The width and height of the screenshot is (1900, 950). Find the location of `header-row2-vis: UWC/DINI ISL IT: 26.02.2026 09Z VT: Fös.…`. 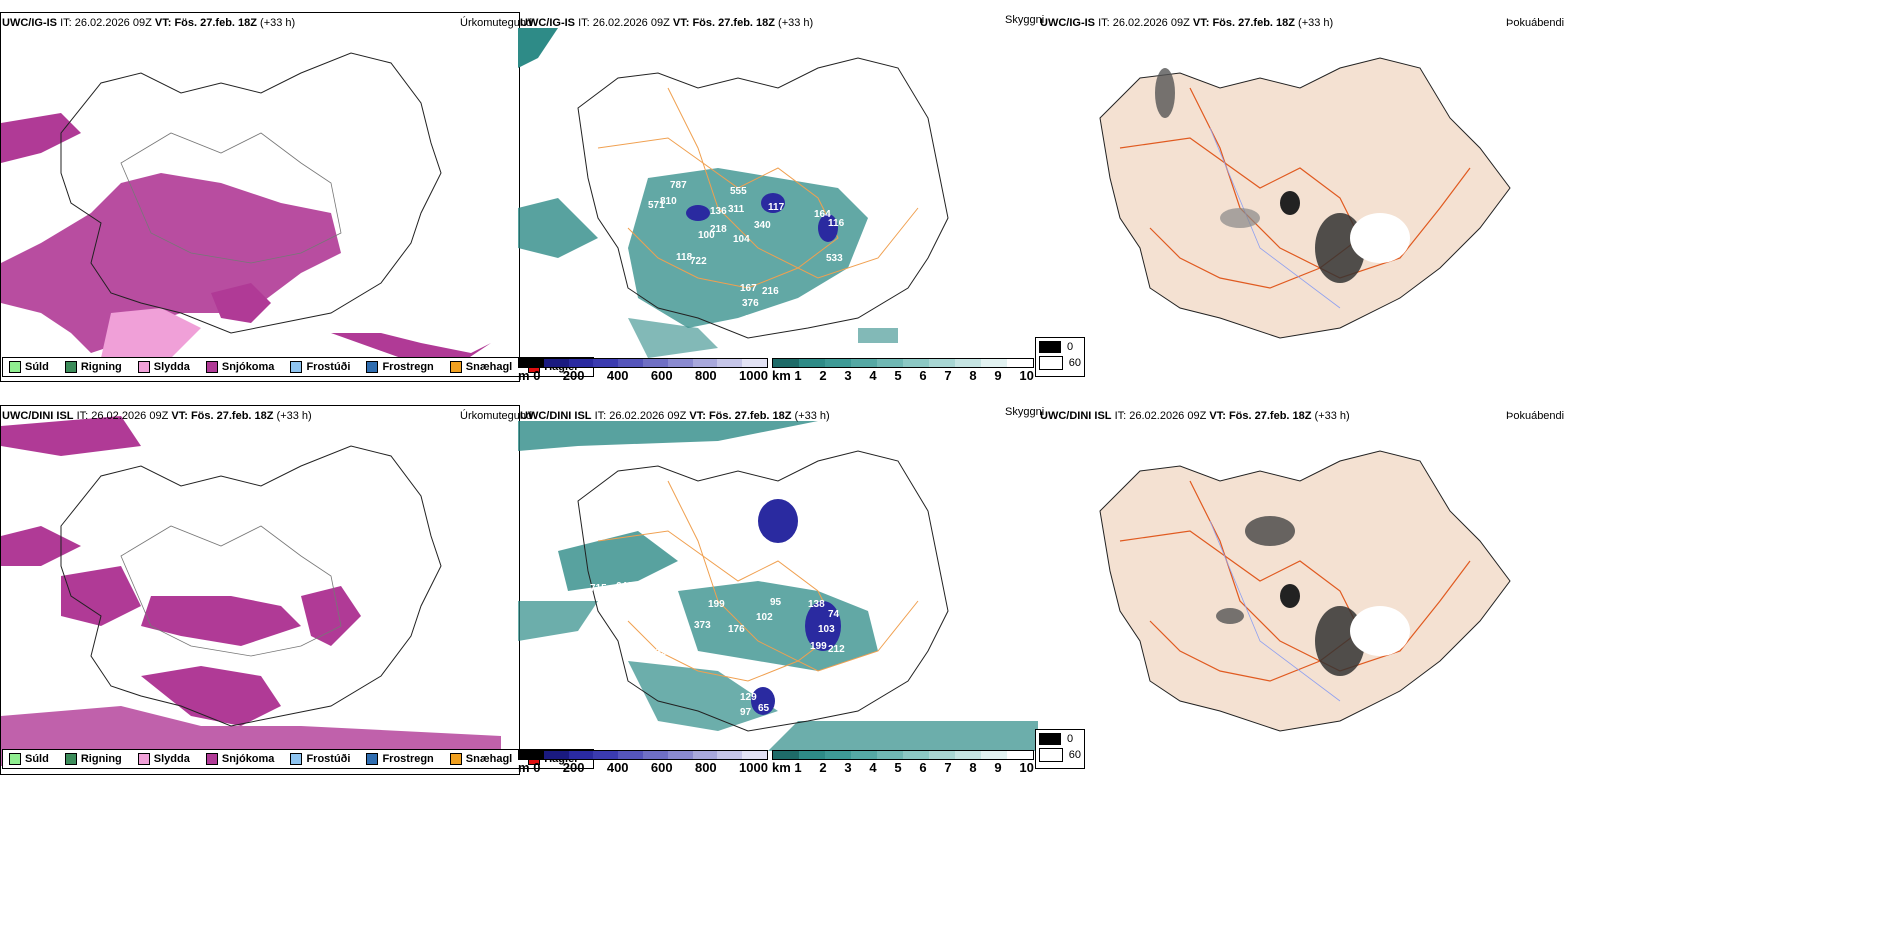

header-row2-vis: UWC/DINI ISL IT: 26.02.2026 09Z VT: Fös.… is located at coordinates (675, 416).